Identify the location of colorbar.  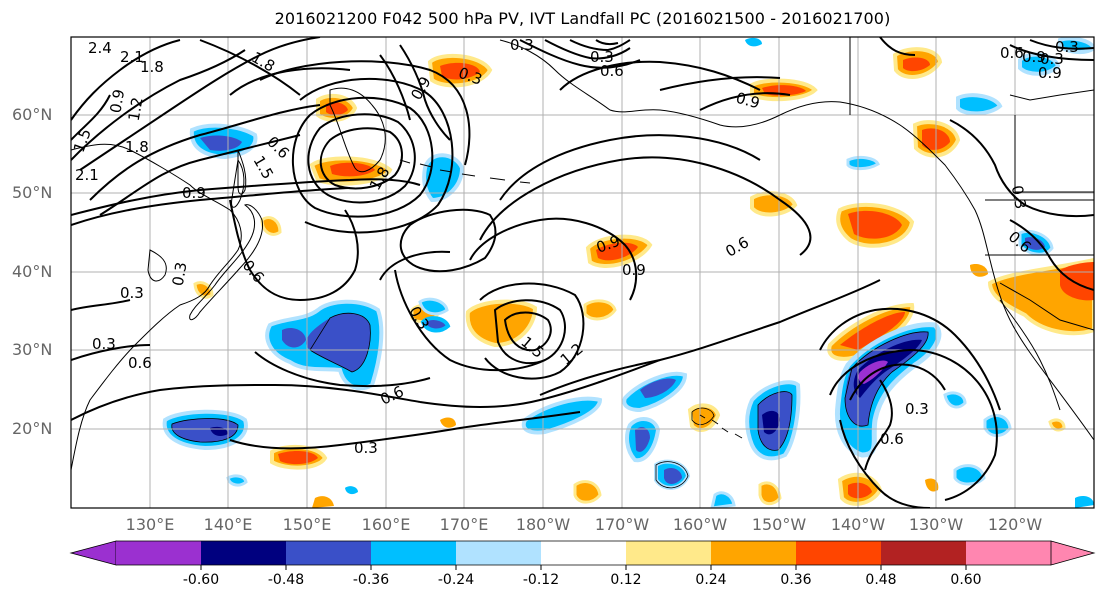
(582, 555).